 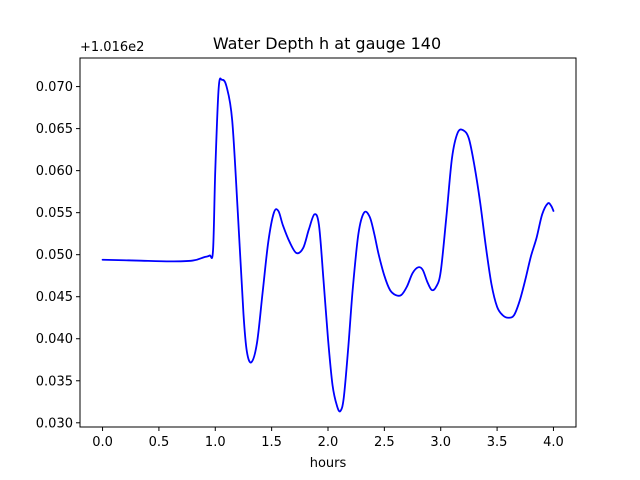 I want to click on y-tick-label: 0.035, so click(x=54, y=381).